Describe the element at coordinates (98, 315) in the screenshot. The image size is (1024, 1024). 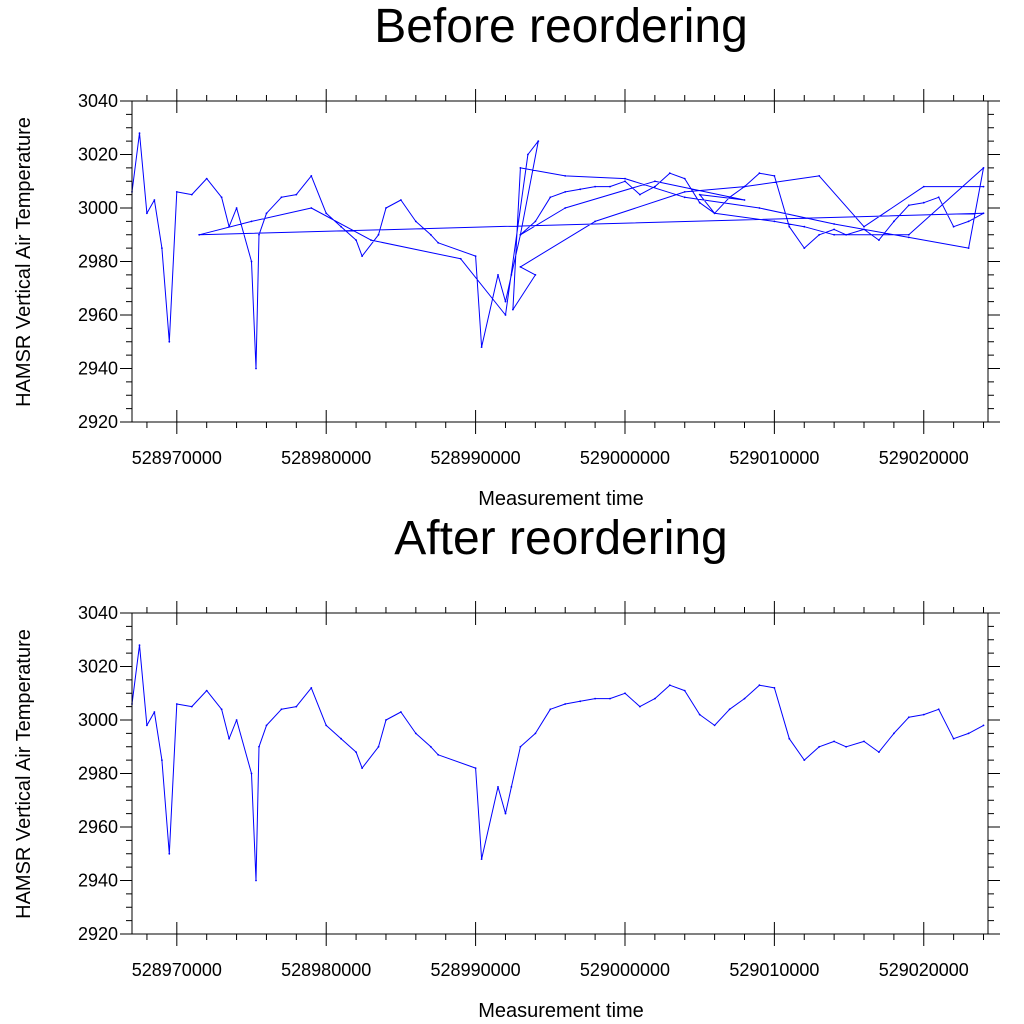
I see `y-tick-label: 2960` at that location.